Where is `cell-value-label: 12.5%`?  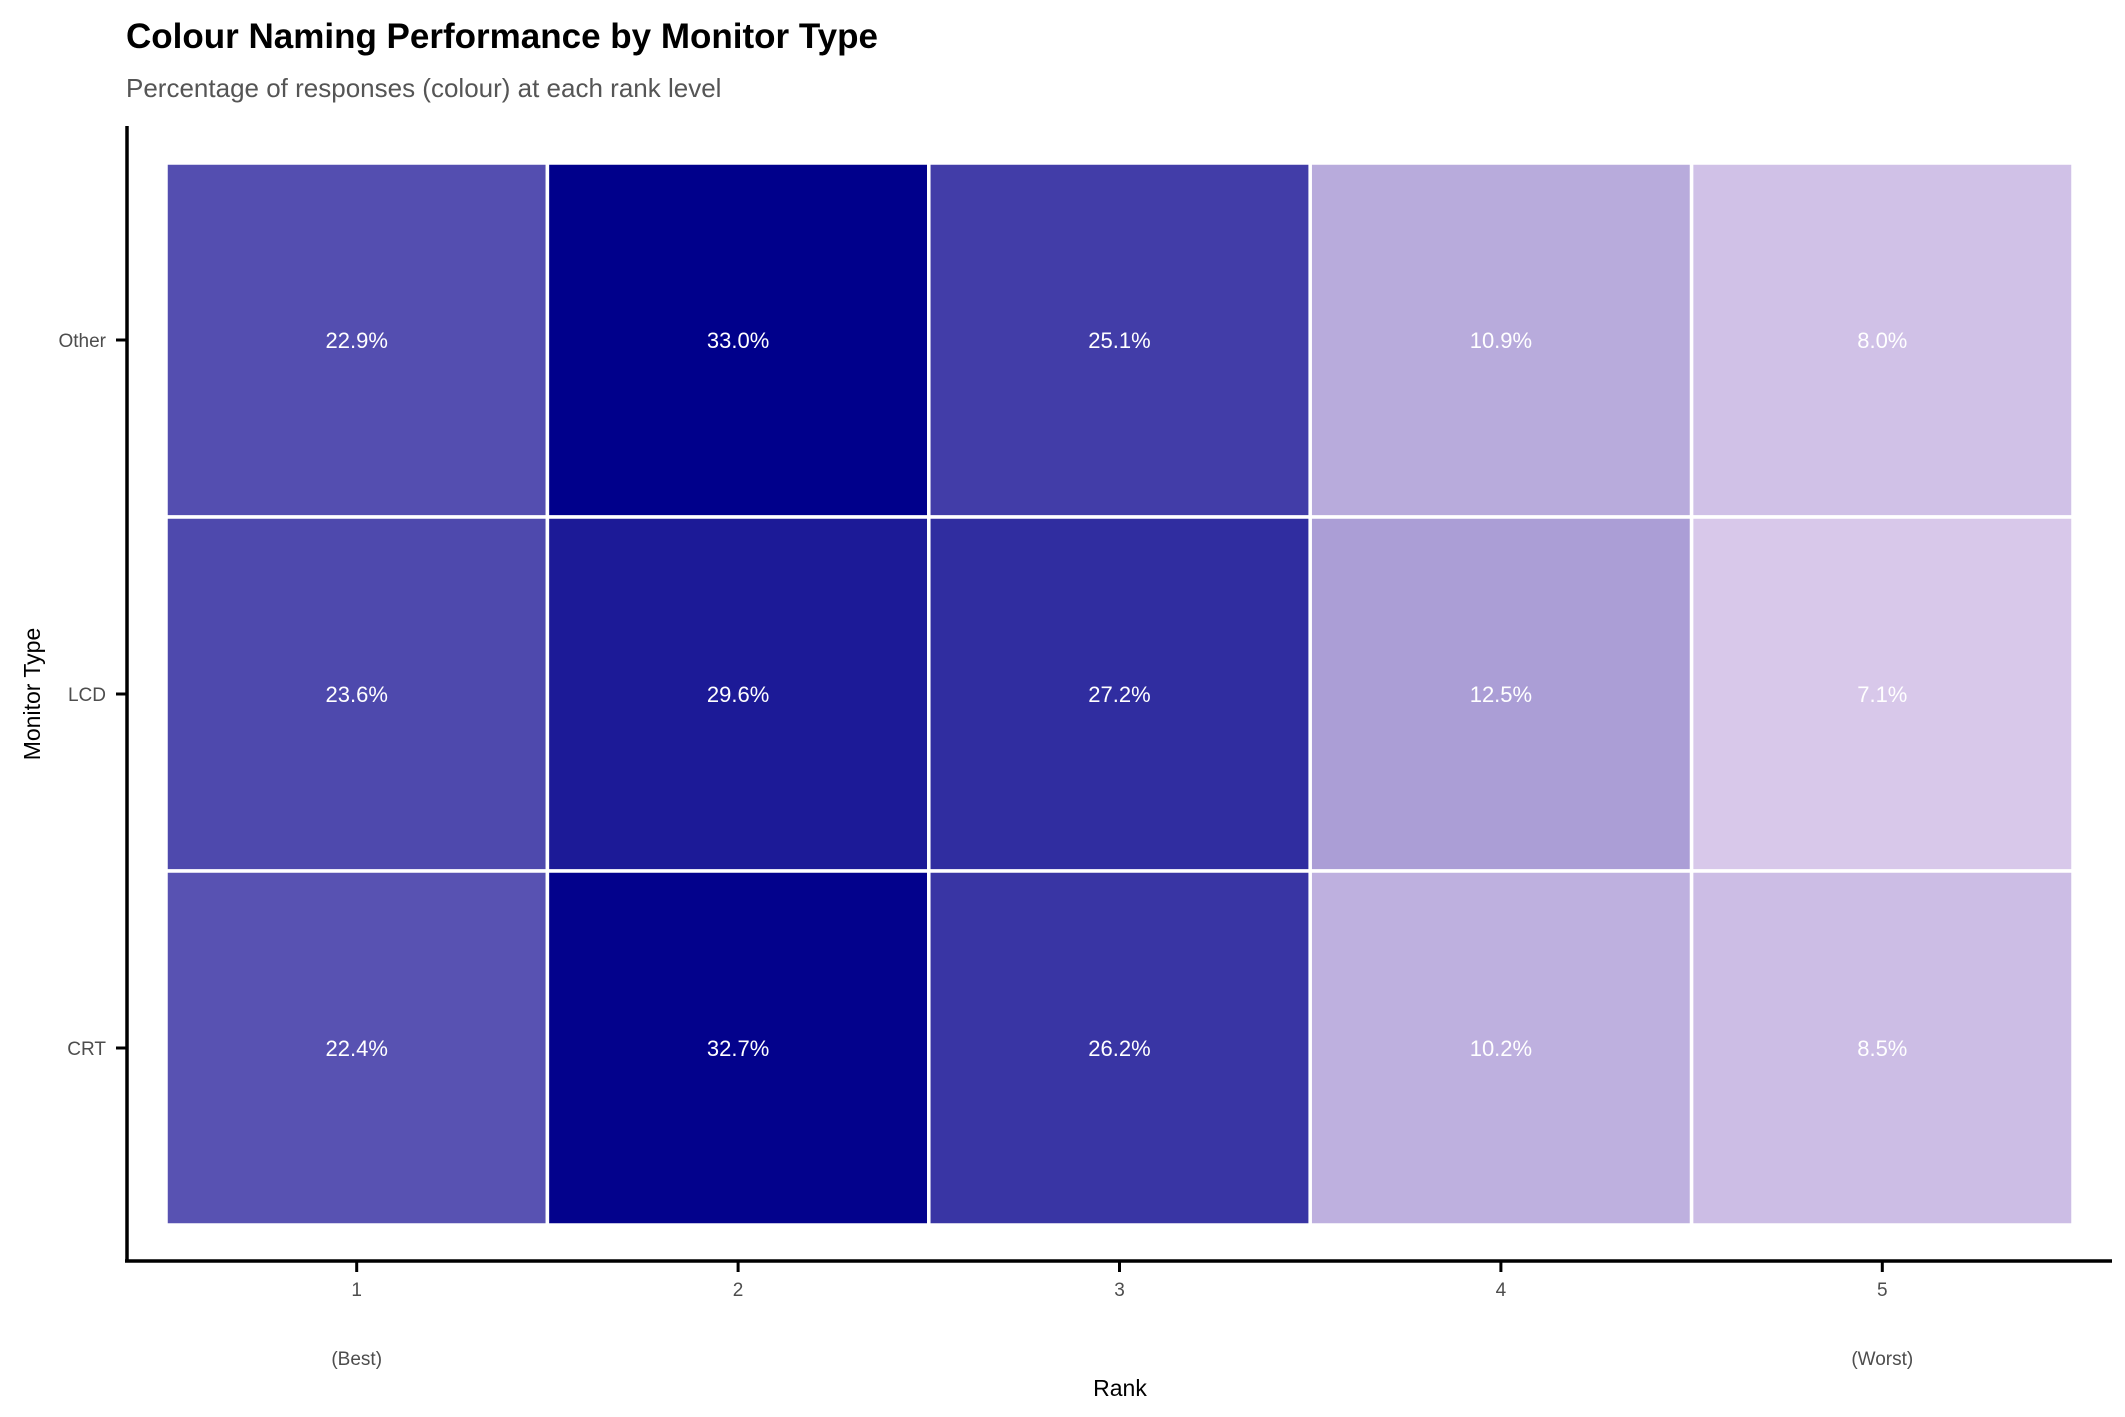 cell-value-label: 12.5% is located at coordinates (1501, 694).